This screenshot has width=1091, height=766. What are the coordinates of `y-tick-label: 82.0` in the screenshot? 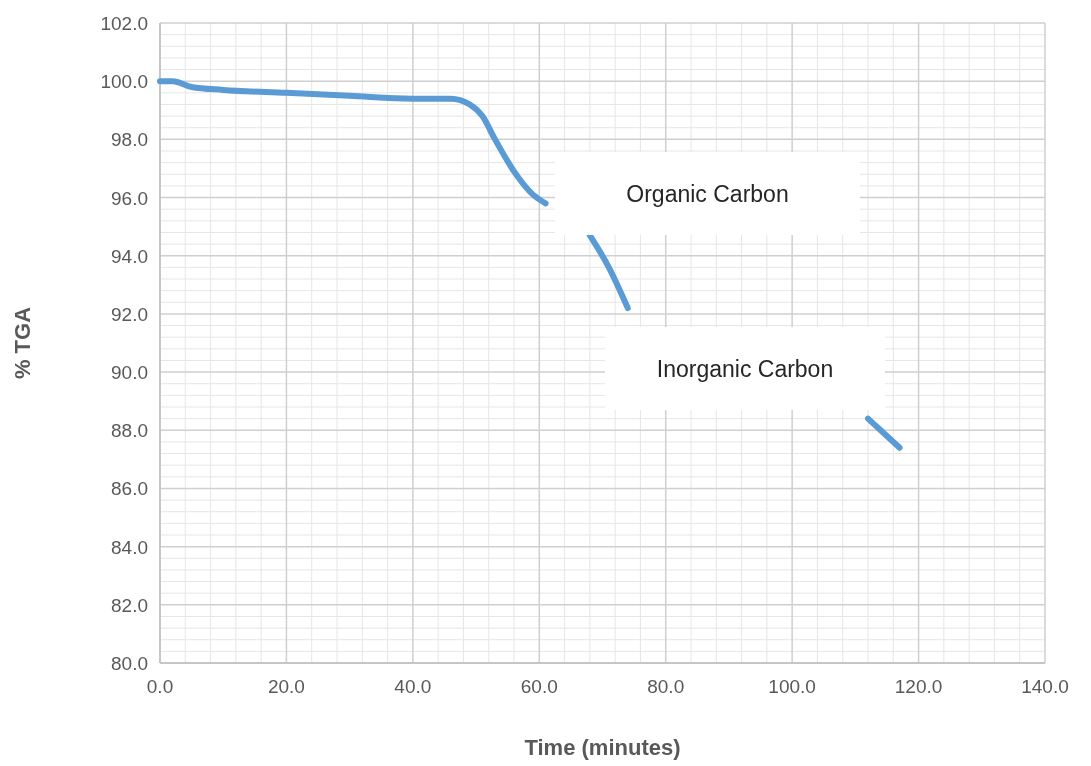 It's located at (129, 605).